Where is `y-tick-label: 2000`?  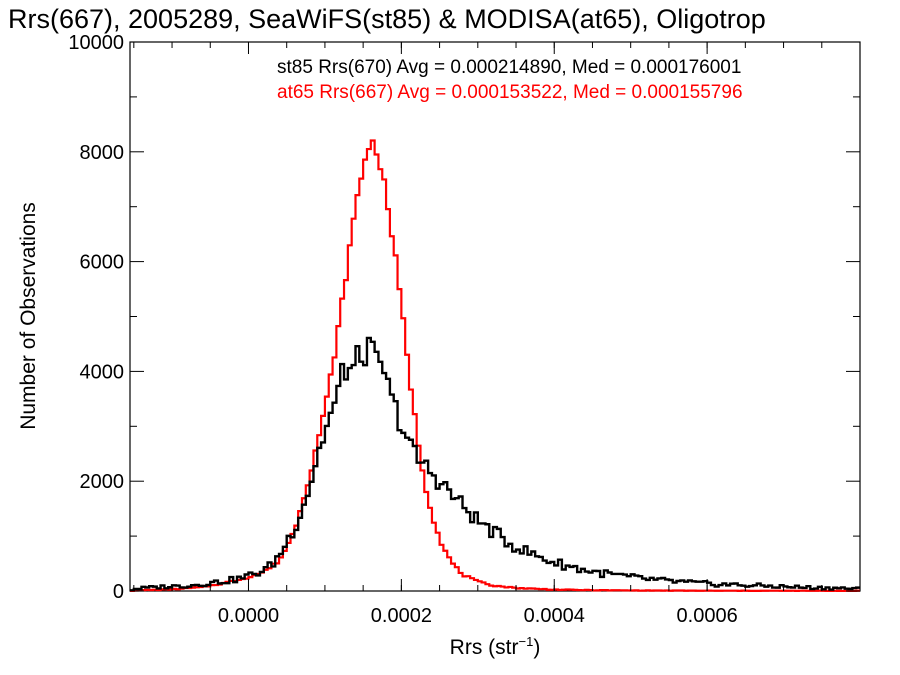 y-tick-label: 2000 is located at coordinates (102, 482).